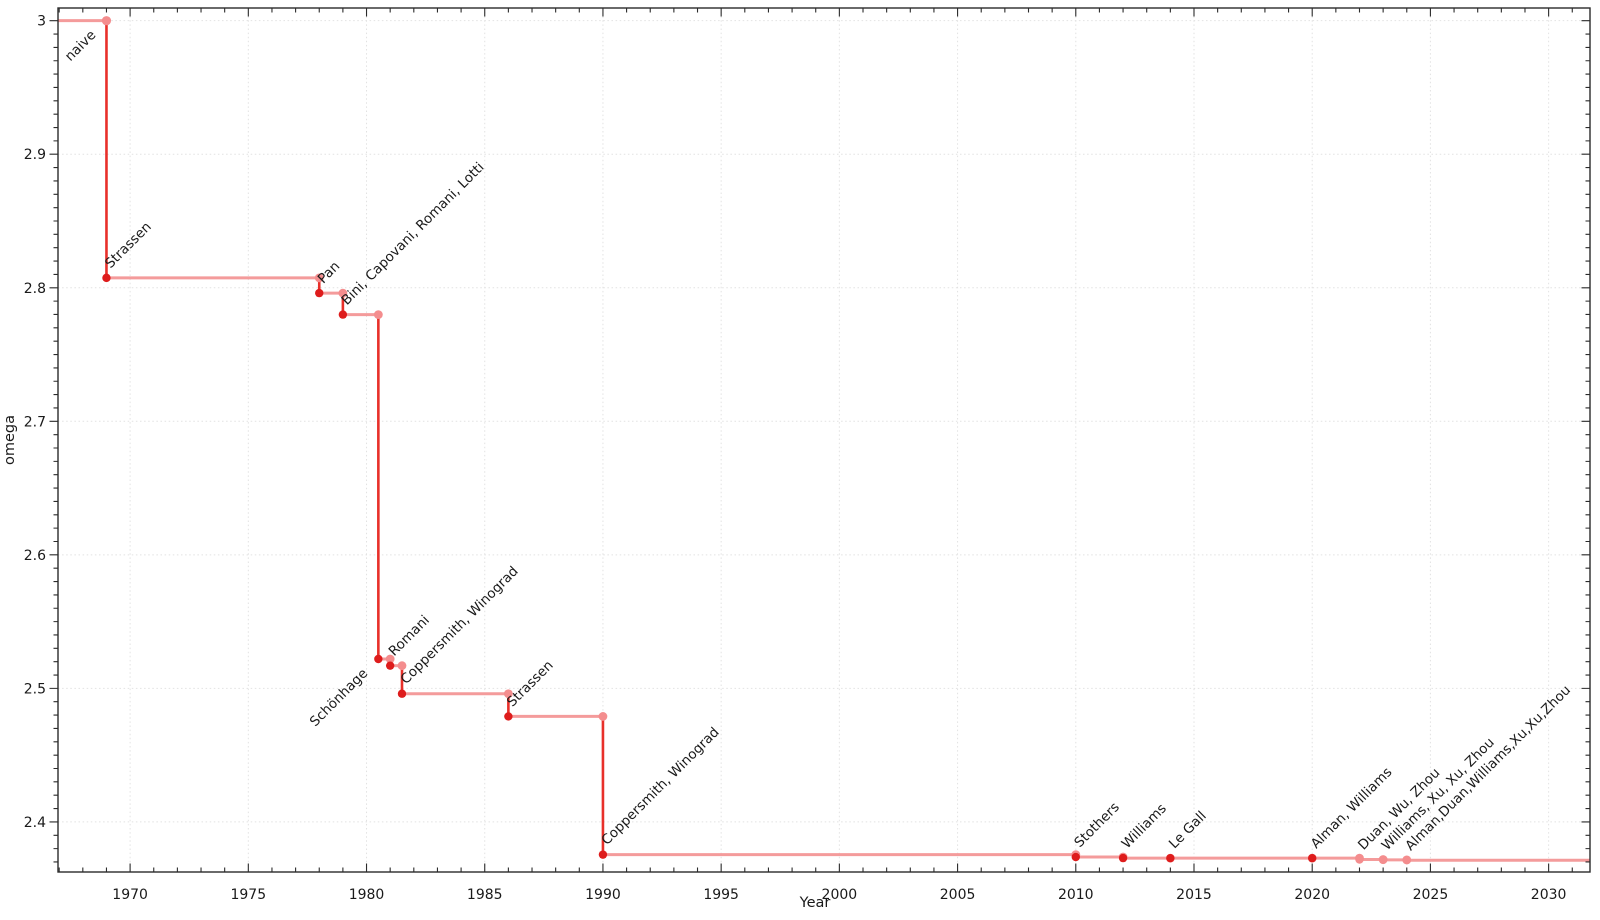 This screenshot has height=920, width=1600. What do you see at coordinates (1194, 895) in the screenshot?
I see `x-tick-label: 2015` at bounding box center [1194, 895].